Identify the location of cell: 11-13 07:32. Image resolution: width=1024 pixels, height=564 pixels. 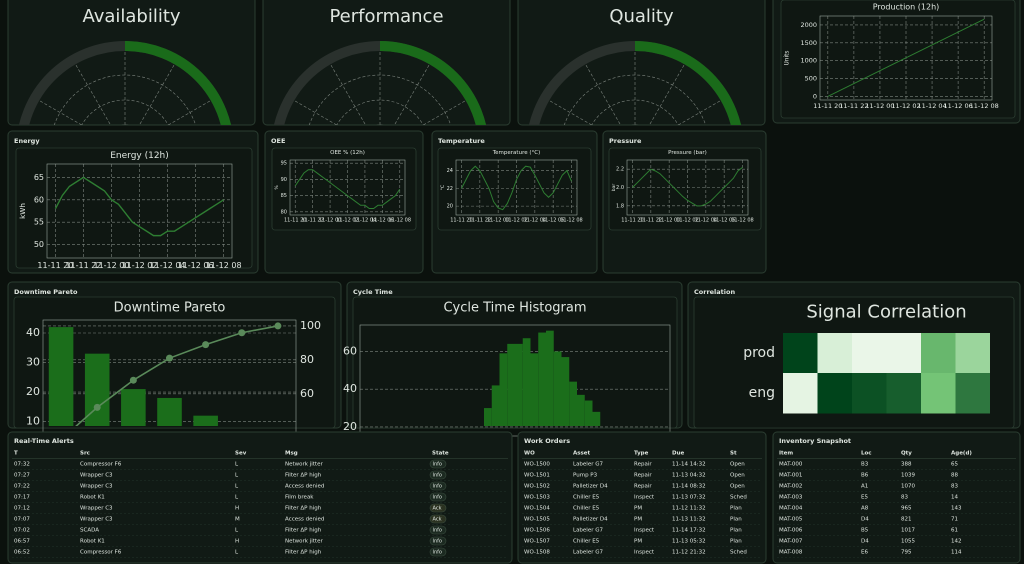
(689, 498).